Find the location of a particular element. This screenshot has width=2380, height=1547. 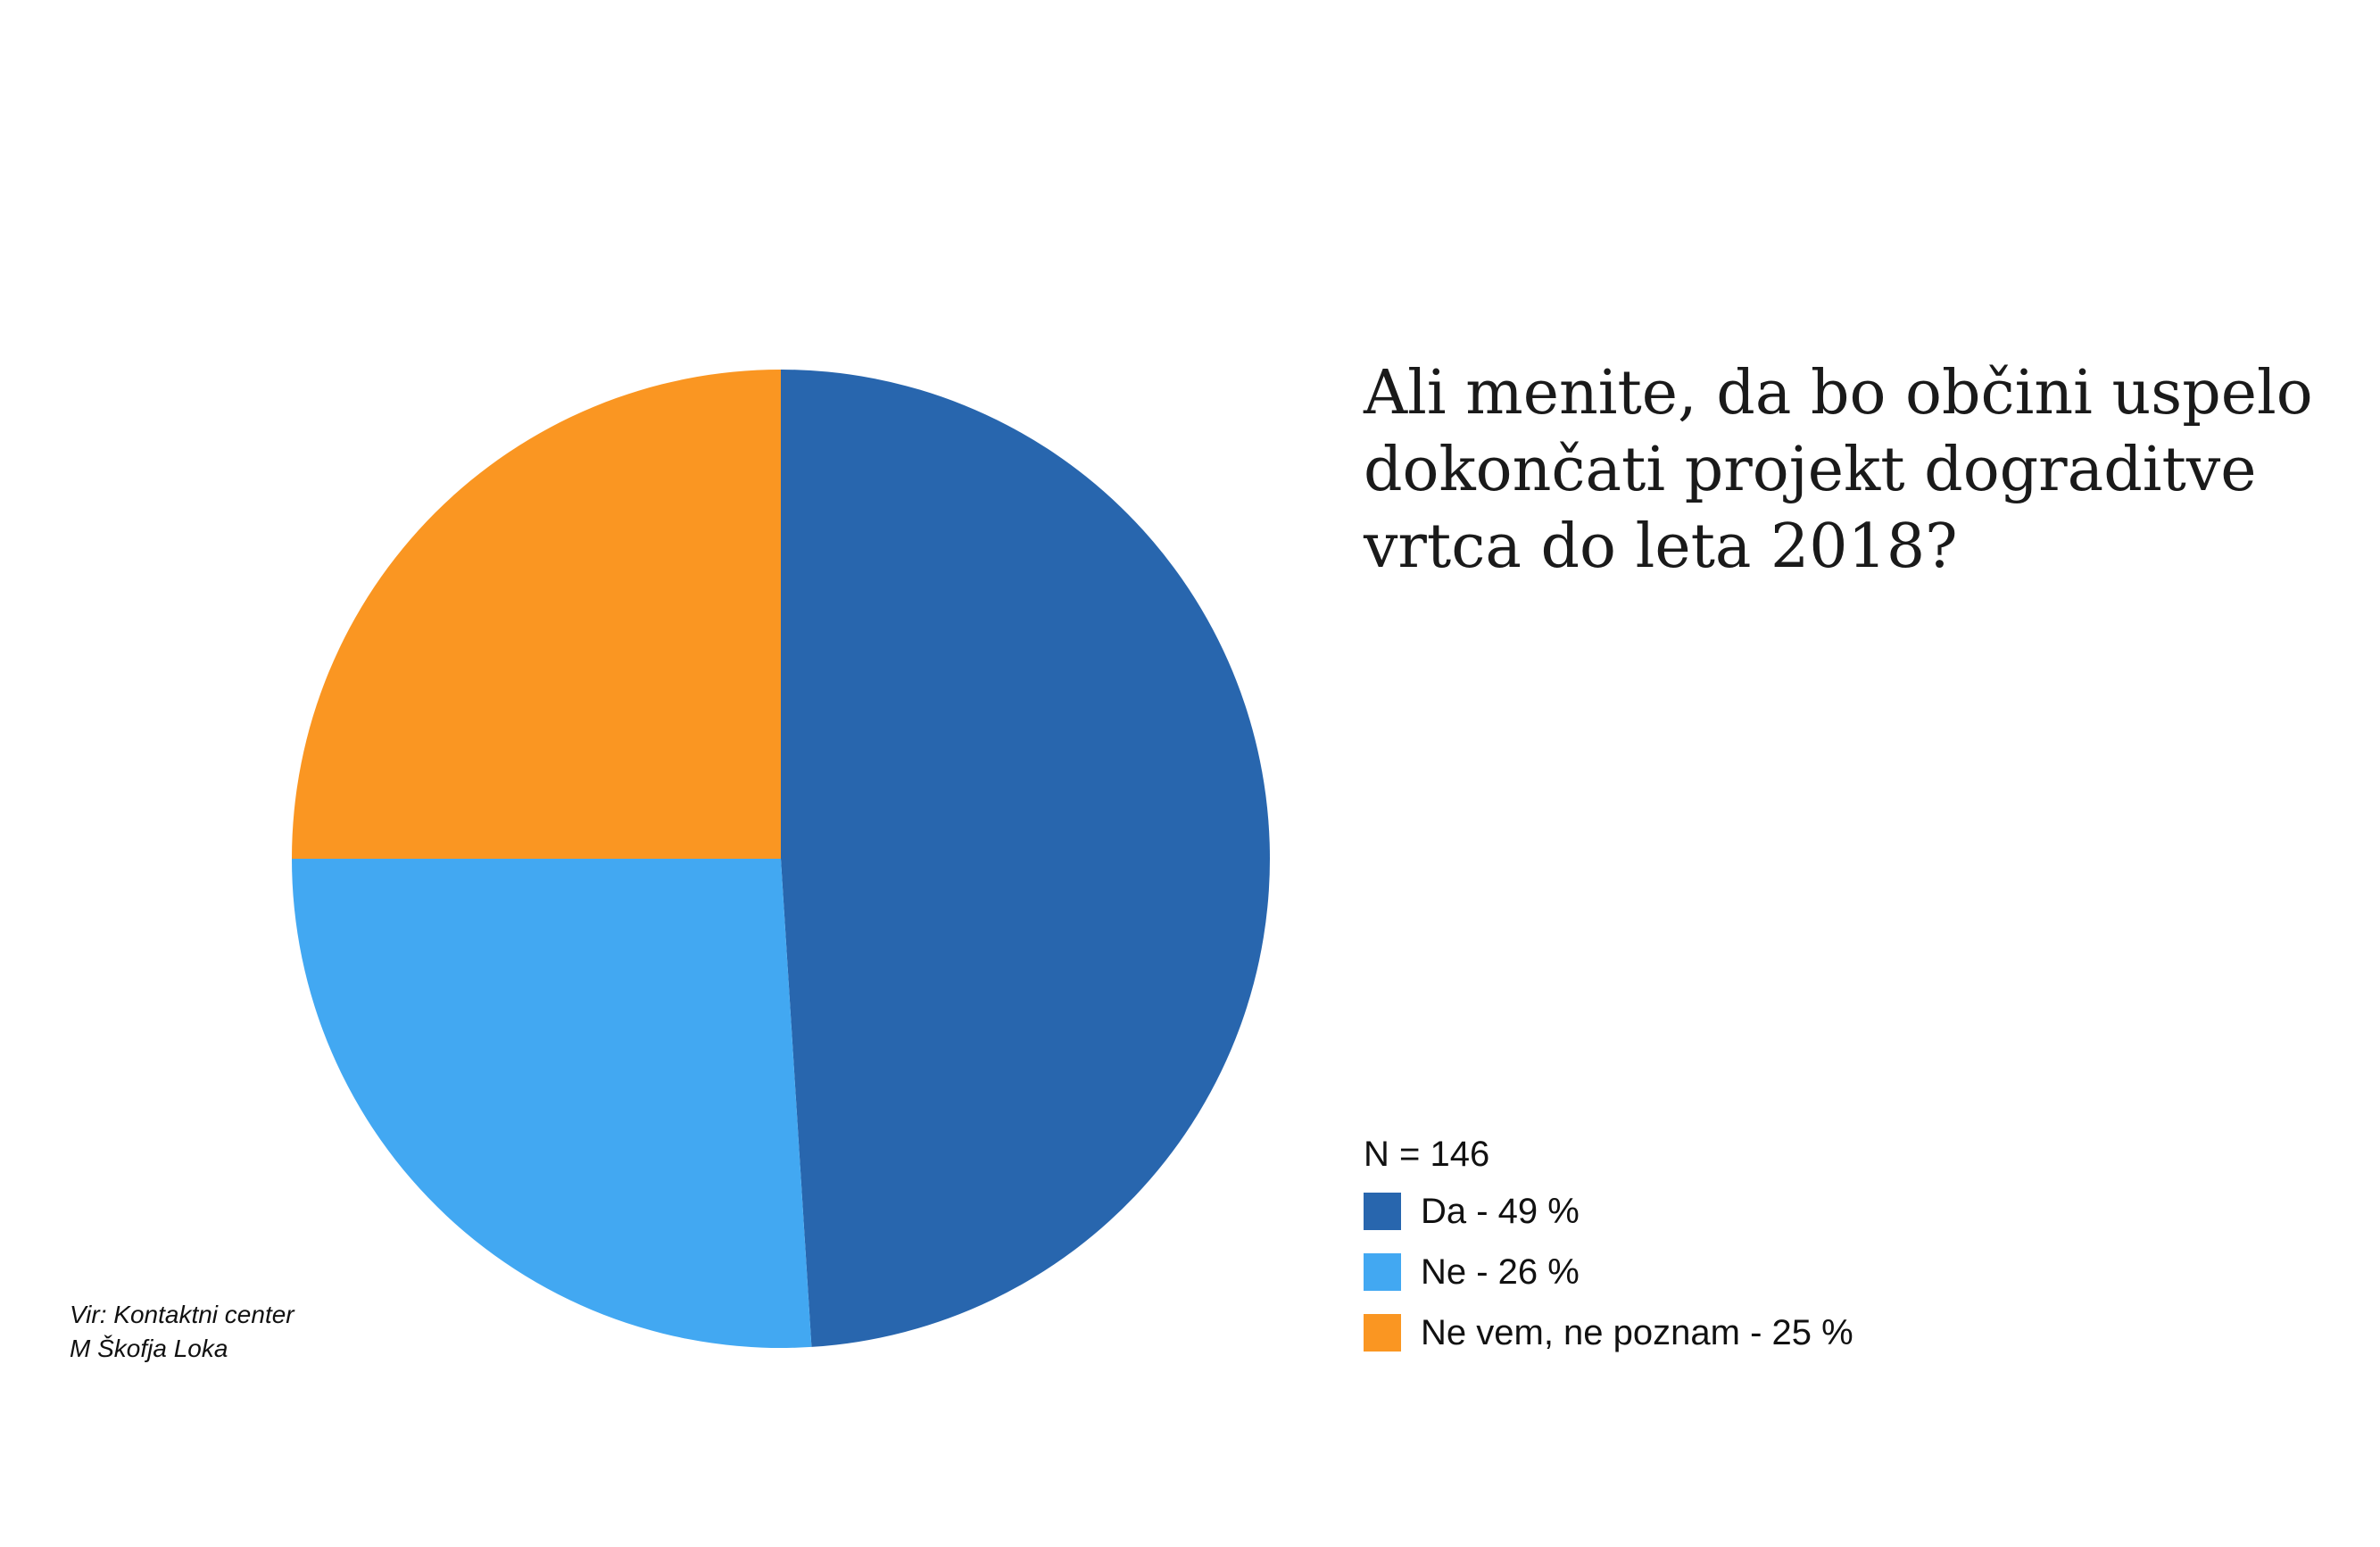

legend-swatch-ne-vem is located at coordinates (1382, 1333).